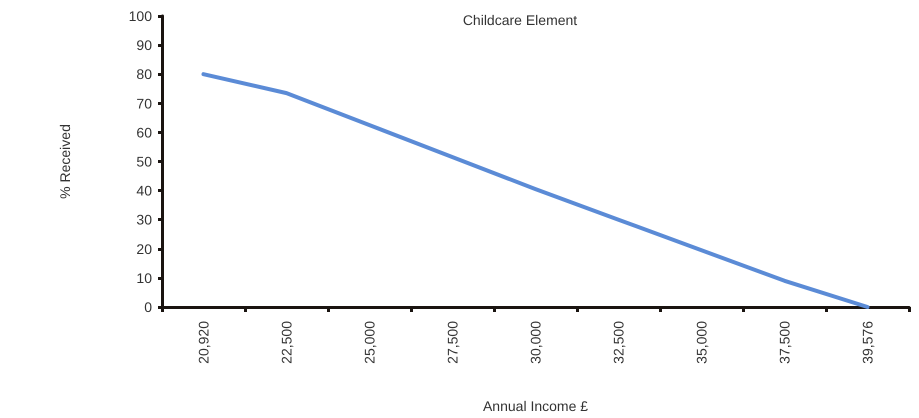 Image resolution: width=919 pixels, height=418 pixels. What do you see at coordinates (536, 342) in the screenshot?
I see `x-tick-label: 30,000` at bounding box center [536, 342].